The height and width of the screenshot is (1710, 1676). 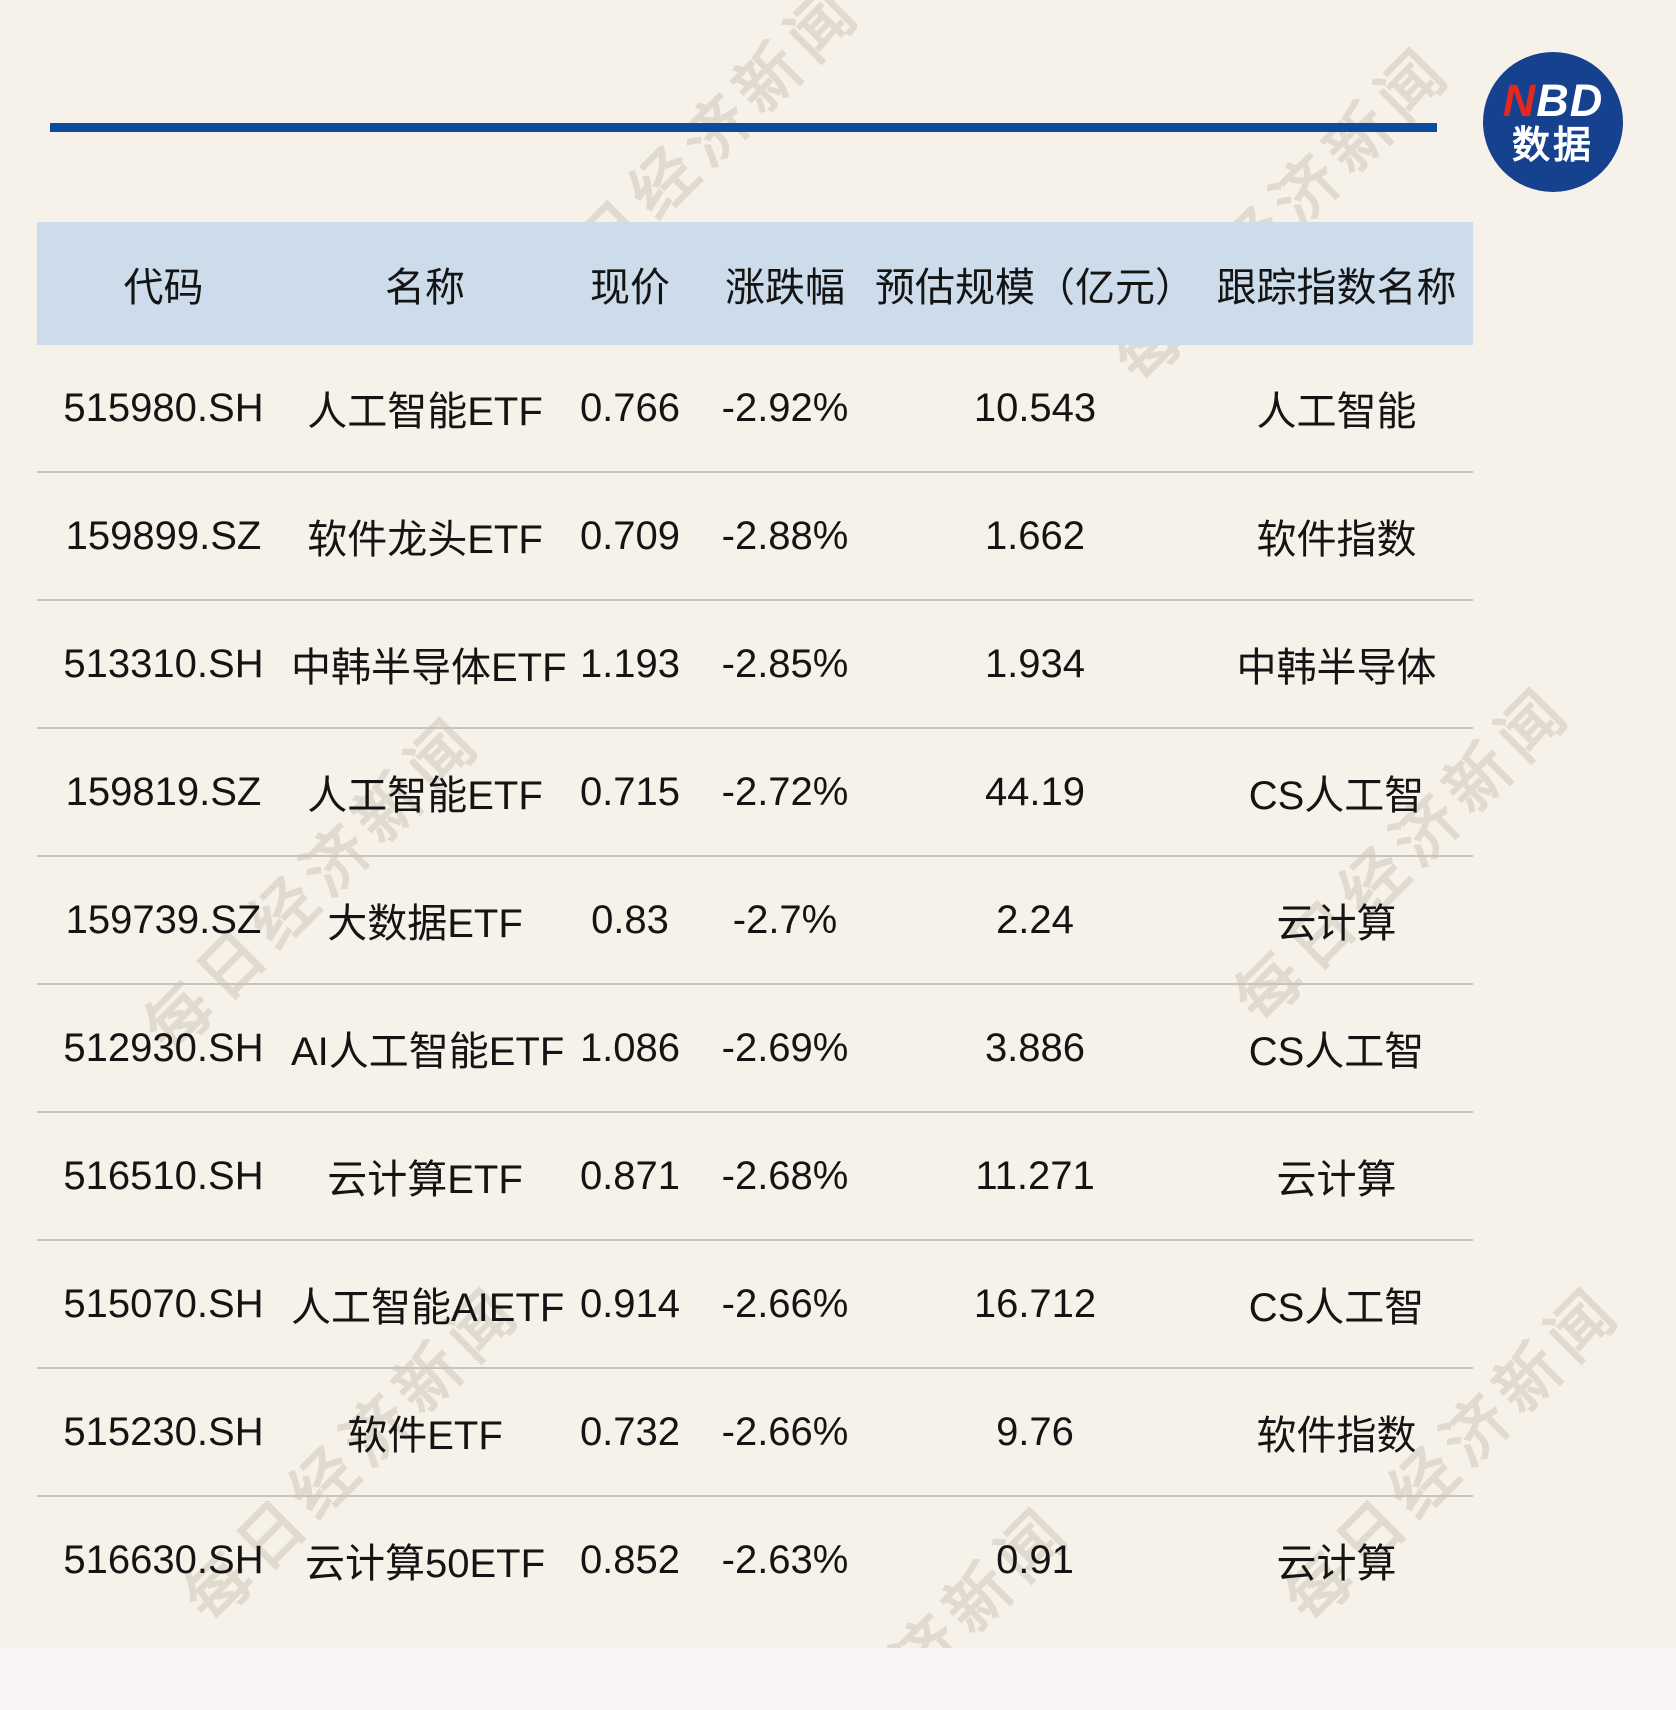 What do you see at coordinates (785, 663) in the screenshot?
I see `cell-change: -2.85%` at bounding box center [785, 663].